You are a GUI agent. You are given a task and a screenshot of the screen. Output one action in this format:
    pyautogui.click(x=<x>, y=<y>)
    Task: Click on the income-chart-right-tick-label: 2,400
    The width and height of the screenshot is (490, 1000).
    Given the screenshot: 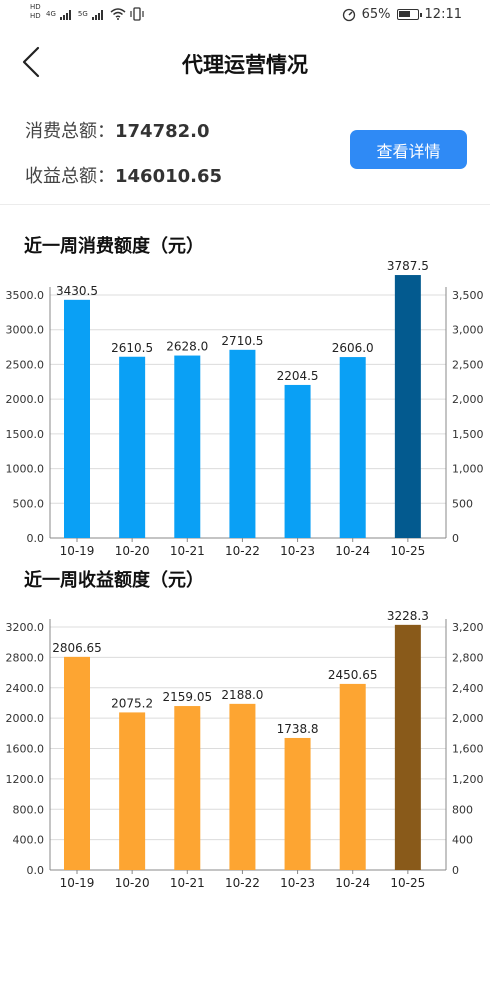 What is the action you would take?
    pyautogui.click(x=468, y=688)
    